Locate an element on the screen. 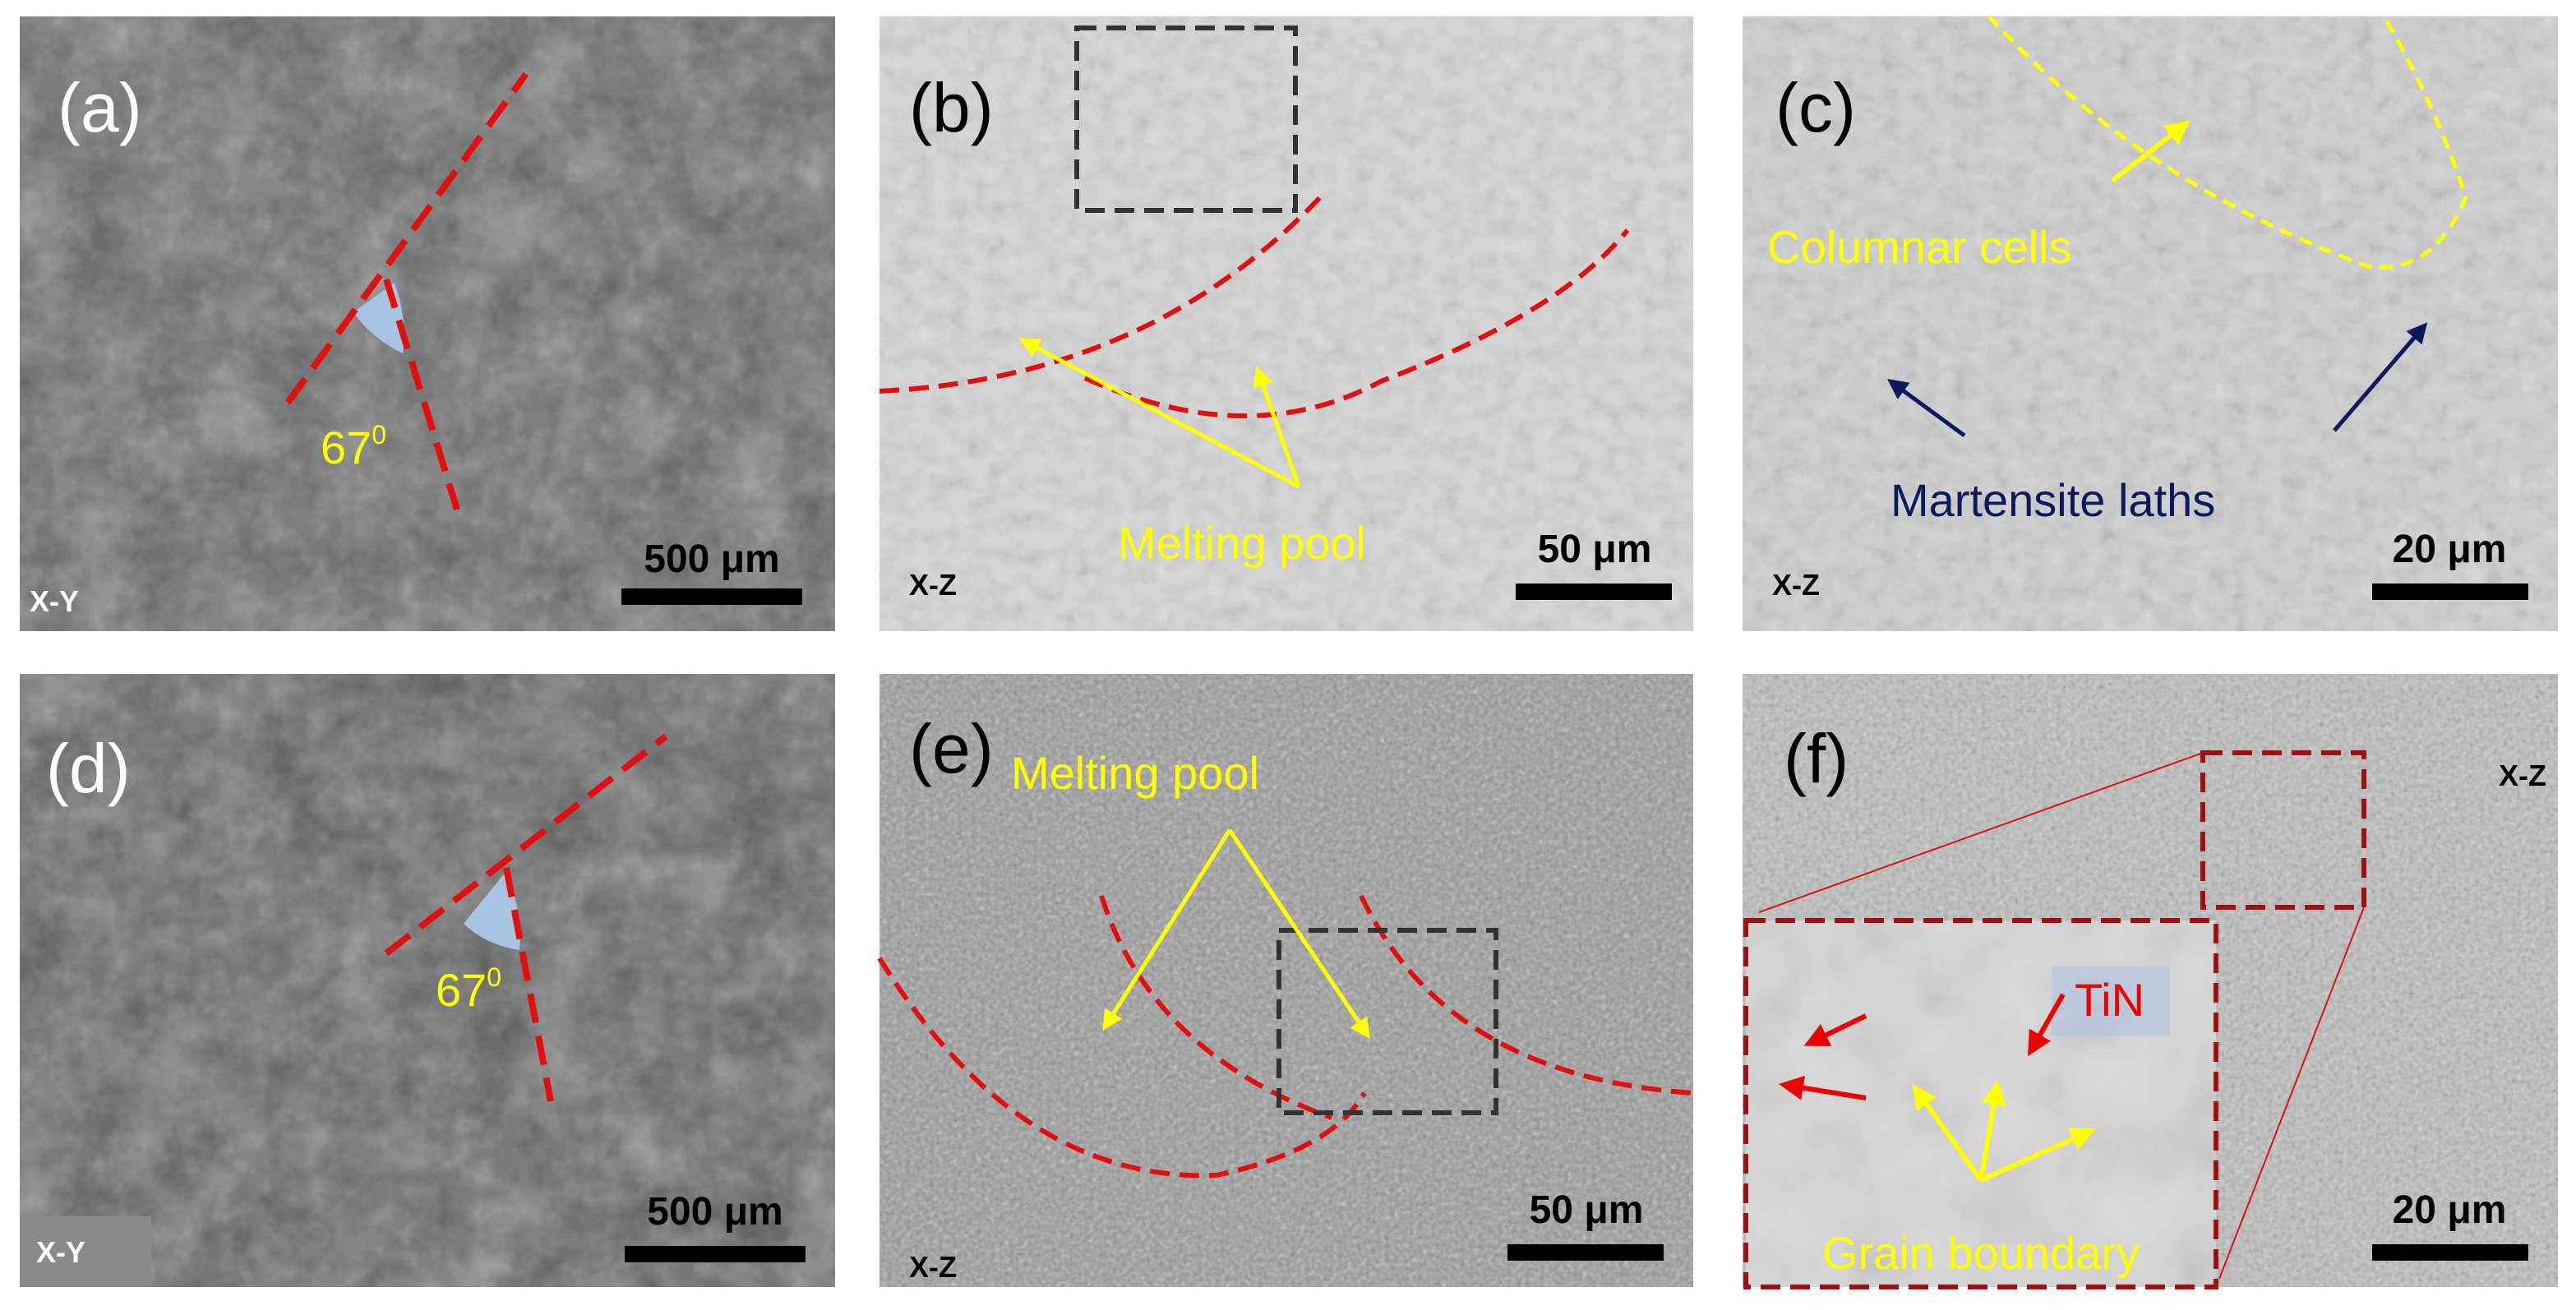  annotation: Grain boundary is located at coordinates (1981, 1253).